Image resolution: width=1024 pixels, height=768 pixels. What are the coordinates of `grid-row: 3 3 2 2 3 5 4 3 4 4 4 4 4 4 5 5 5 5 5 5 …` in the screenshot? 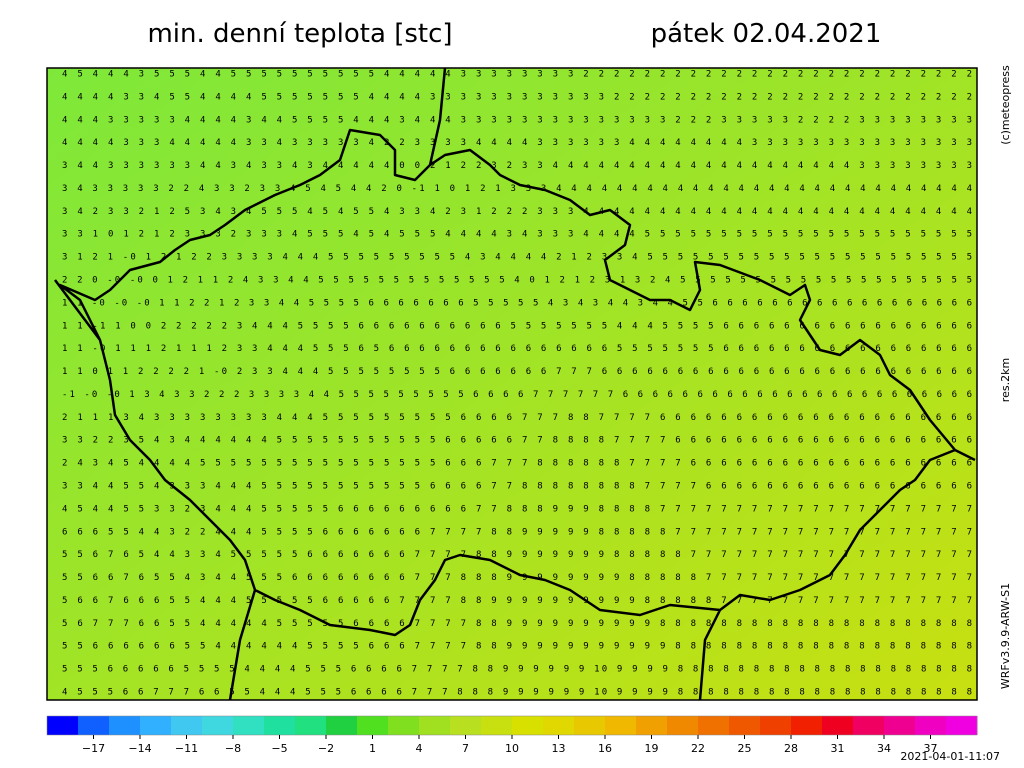 It's located at (517, 441).